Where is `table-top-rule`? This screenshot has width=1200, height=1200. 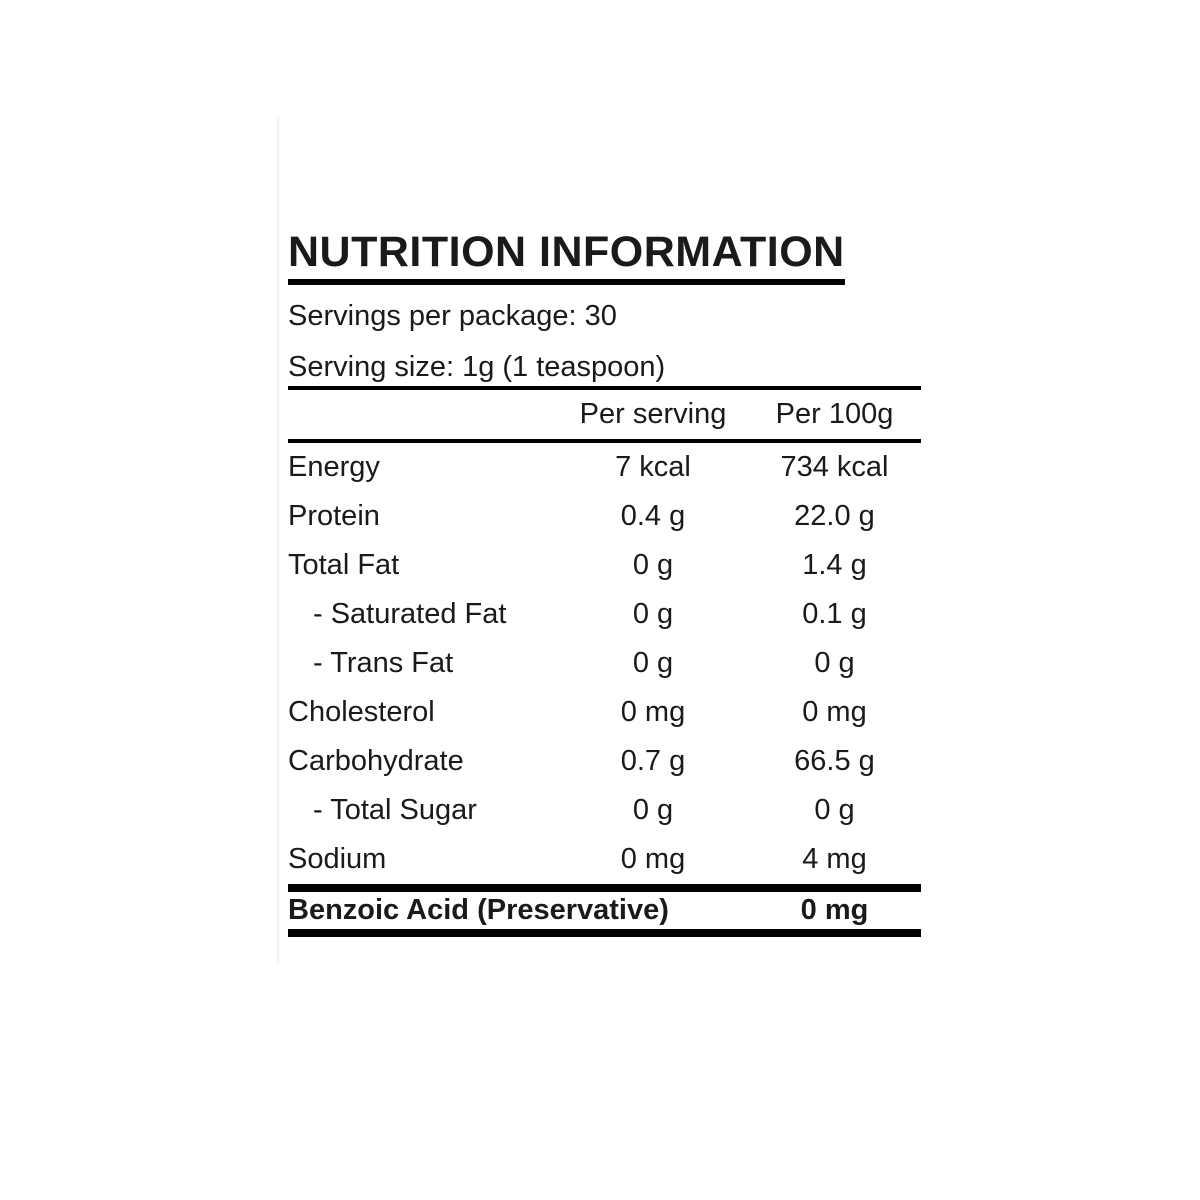 table-top-rule is located at coordinates (604, 388).